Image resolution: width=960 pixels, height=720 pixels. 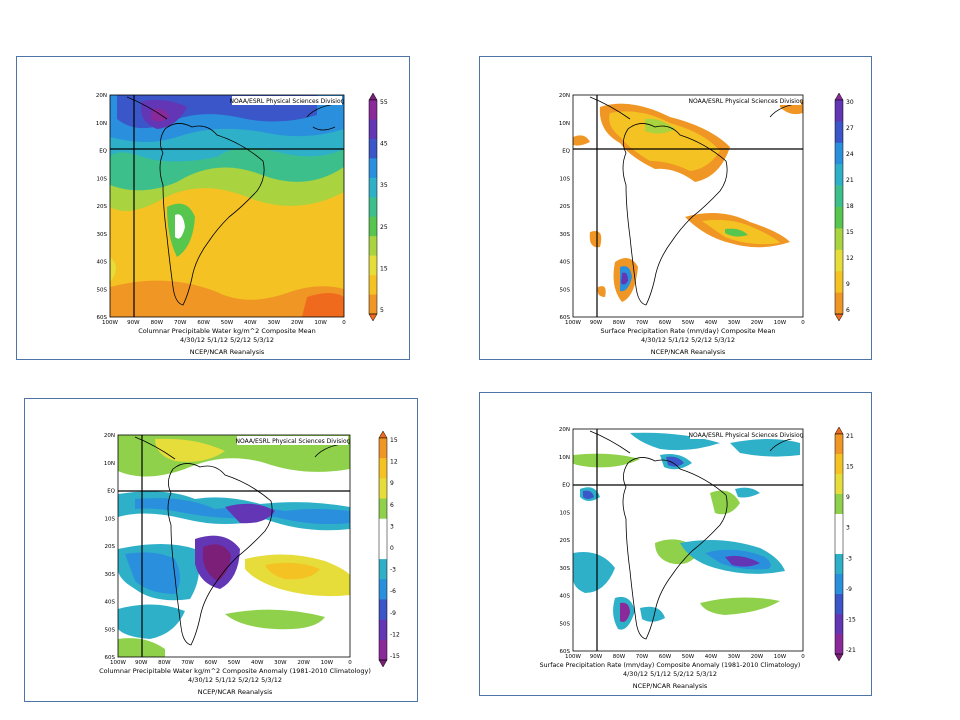 I want to click on colorbar-tick-label: 3, so click(x=392, y=526).